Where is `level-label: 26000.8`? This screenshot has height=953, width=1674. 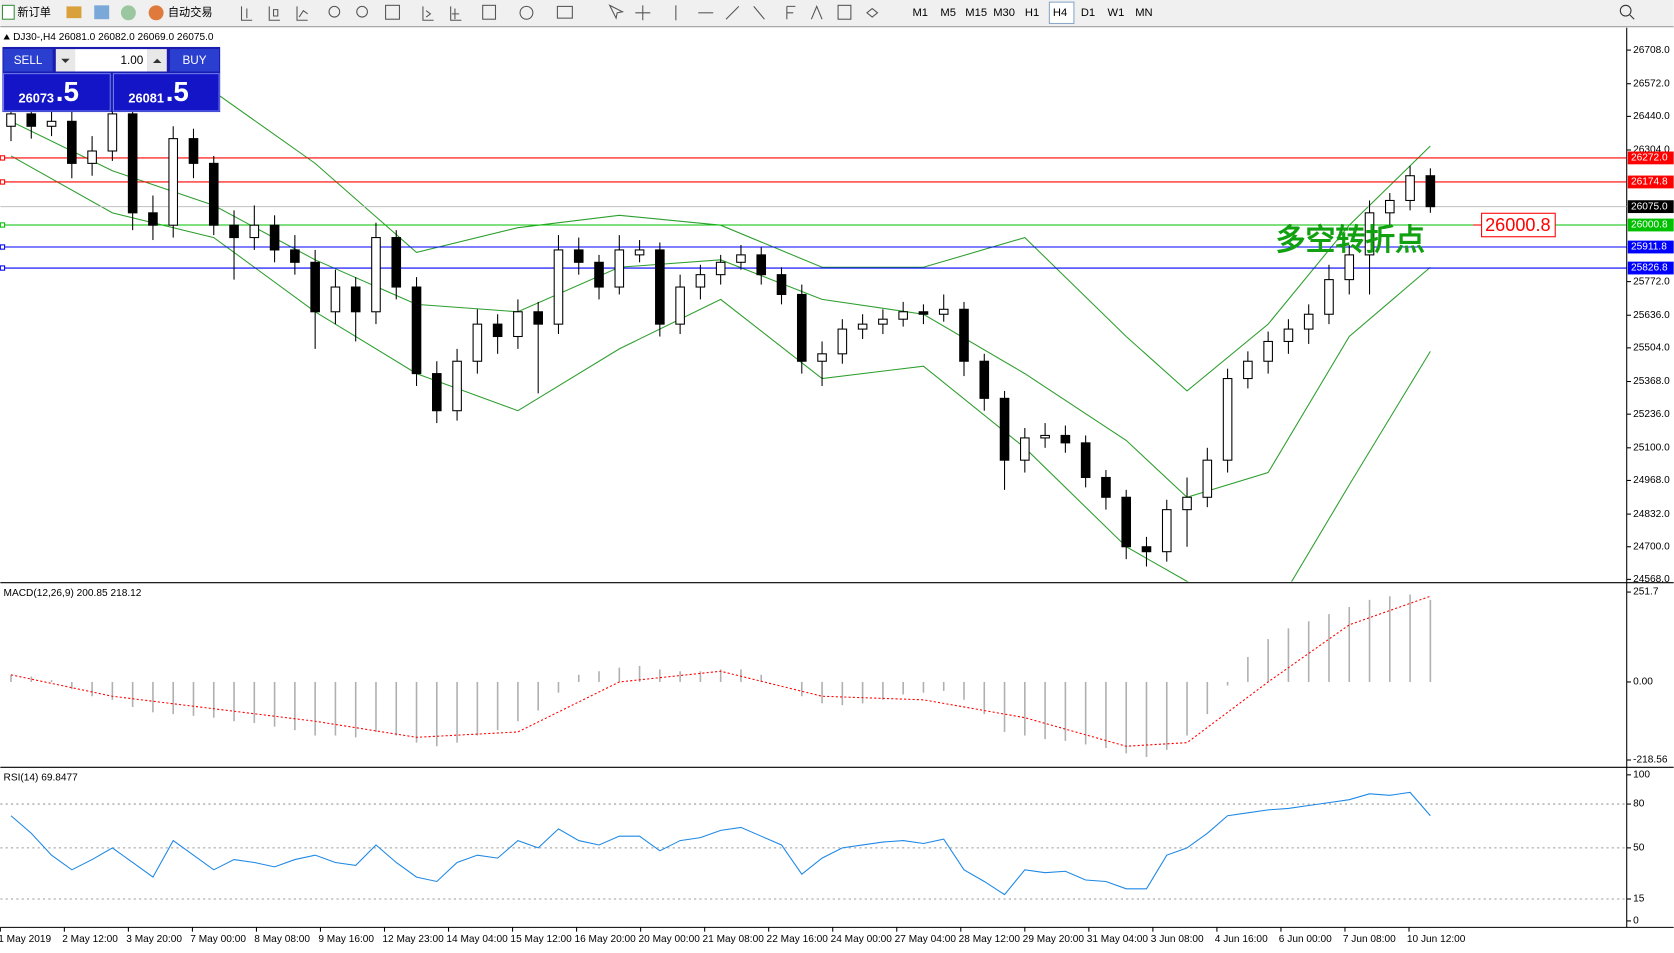 level-label: 26000.8 is located at coordinates (1649, 225).